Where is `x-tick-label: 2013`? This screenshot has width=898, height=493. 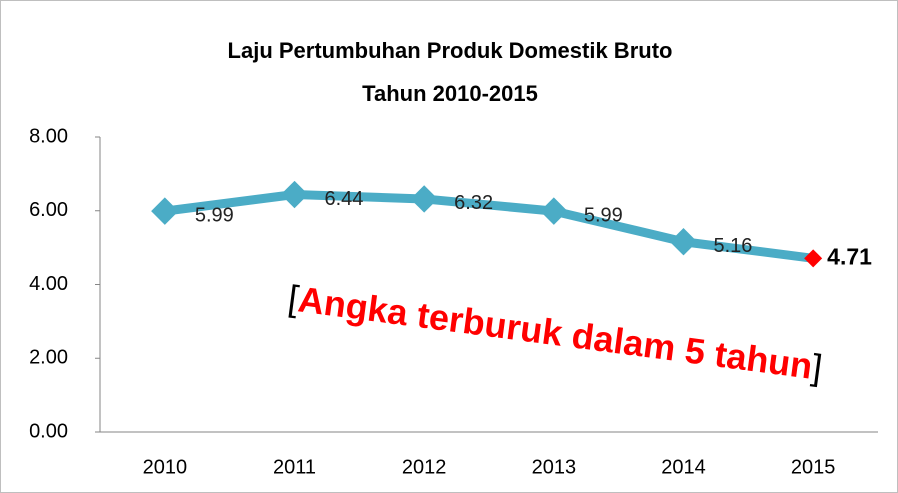
x-tick-label: 2013 is located at coordinates (554, 467).